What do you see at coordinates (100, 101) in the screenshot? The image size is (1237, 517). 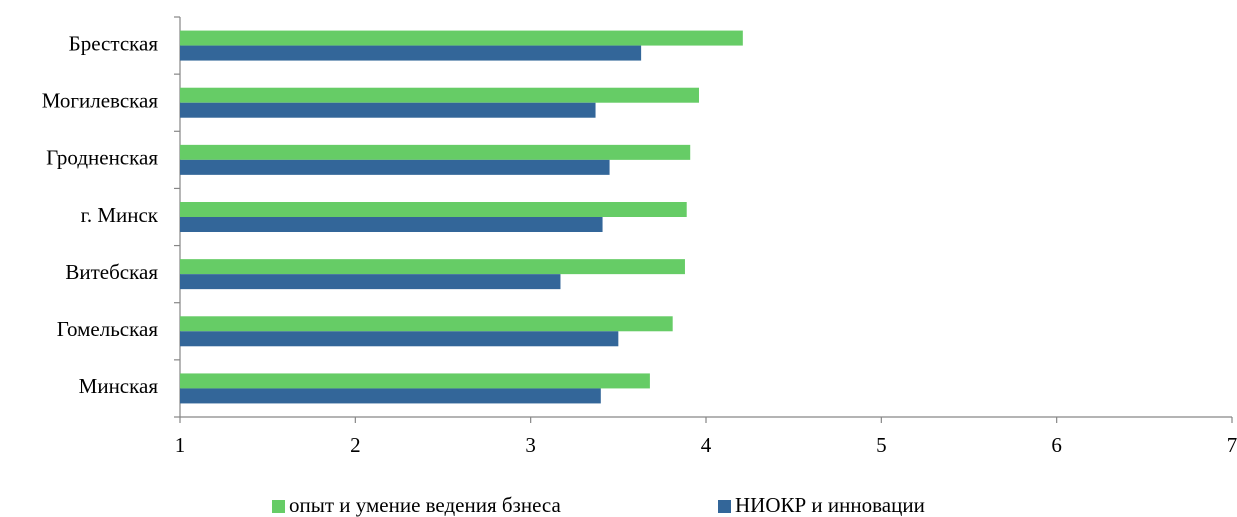 I see `y-tick-label: Могилевская` at bounding box center [100, 101].